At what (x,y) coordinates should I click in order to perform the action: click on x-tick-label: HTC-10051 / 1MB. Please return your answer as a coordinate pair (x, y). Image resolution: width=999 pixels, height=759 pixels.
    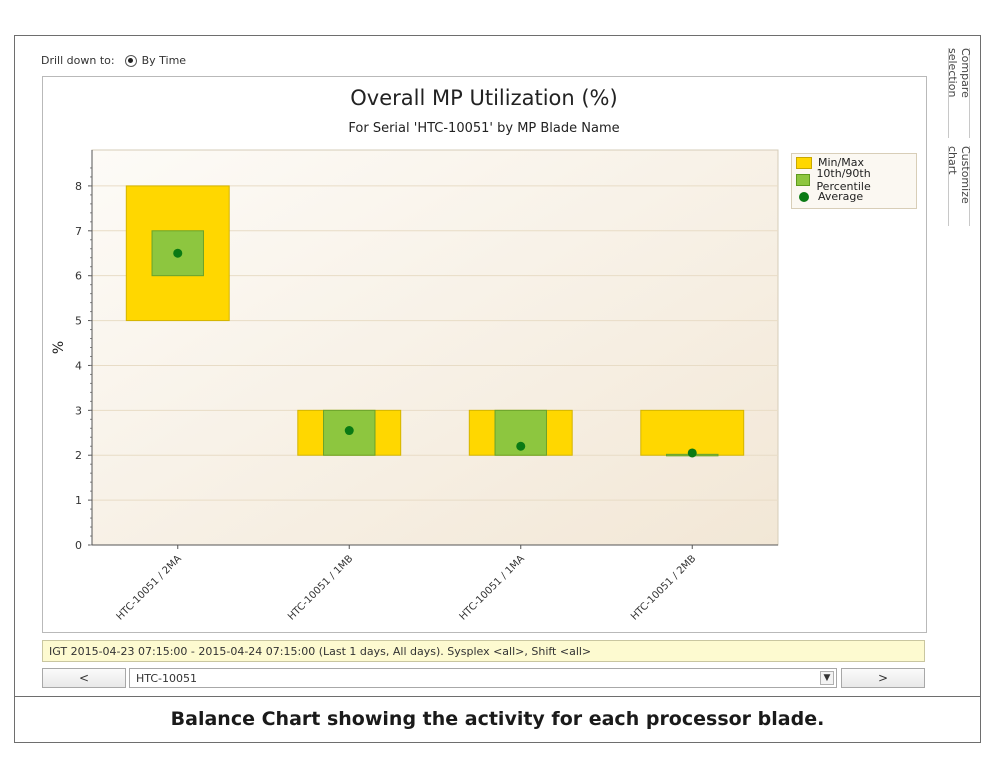
    Looking at the image, I should click on (320, 587).